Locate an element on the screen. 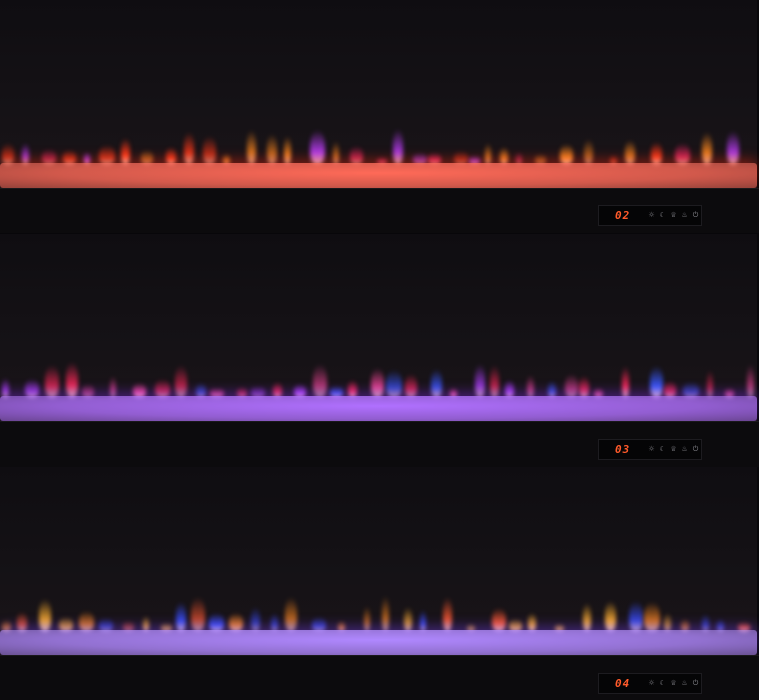  mode-display: 04 is located at coordinates (623, 683).